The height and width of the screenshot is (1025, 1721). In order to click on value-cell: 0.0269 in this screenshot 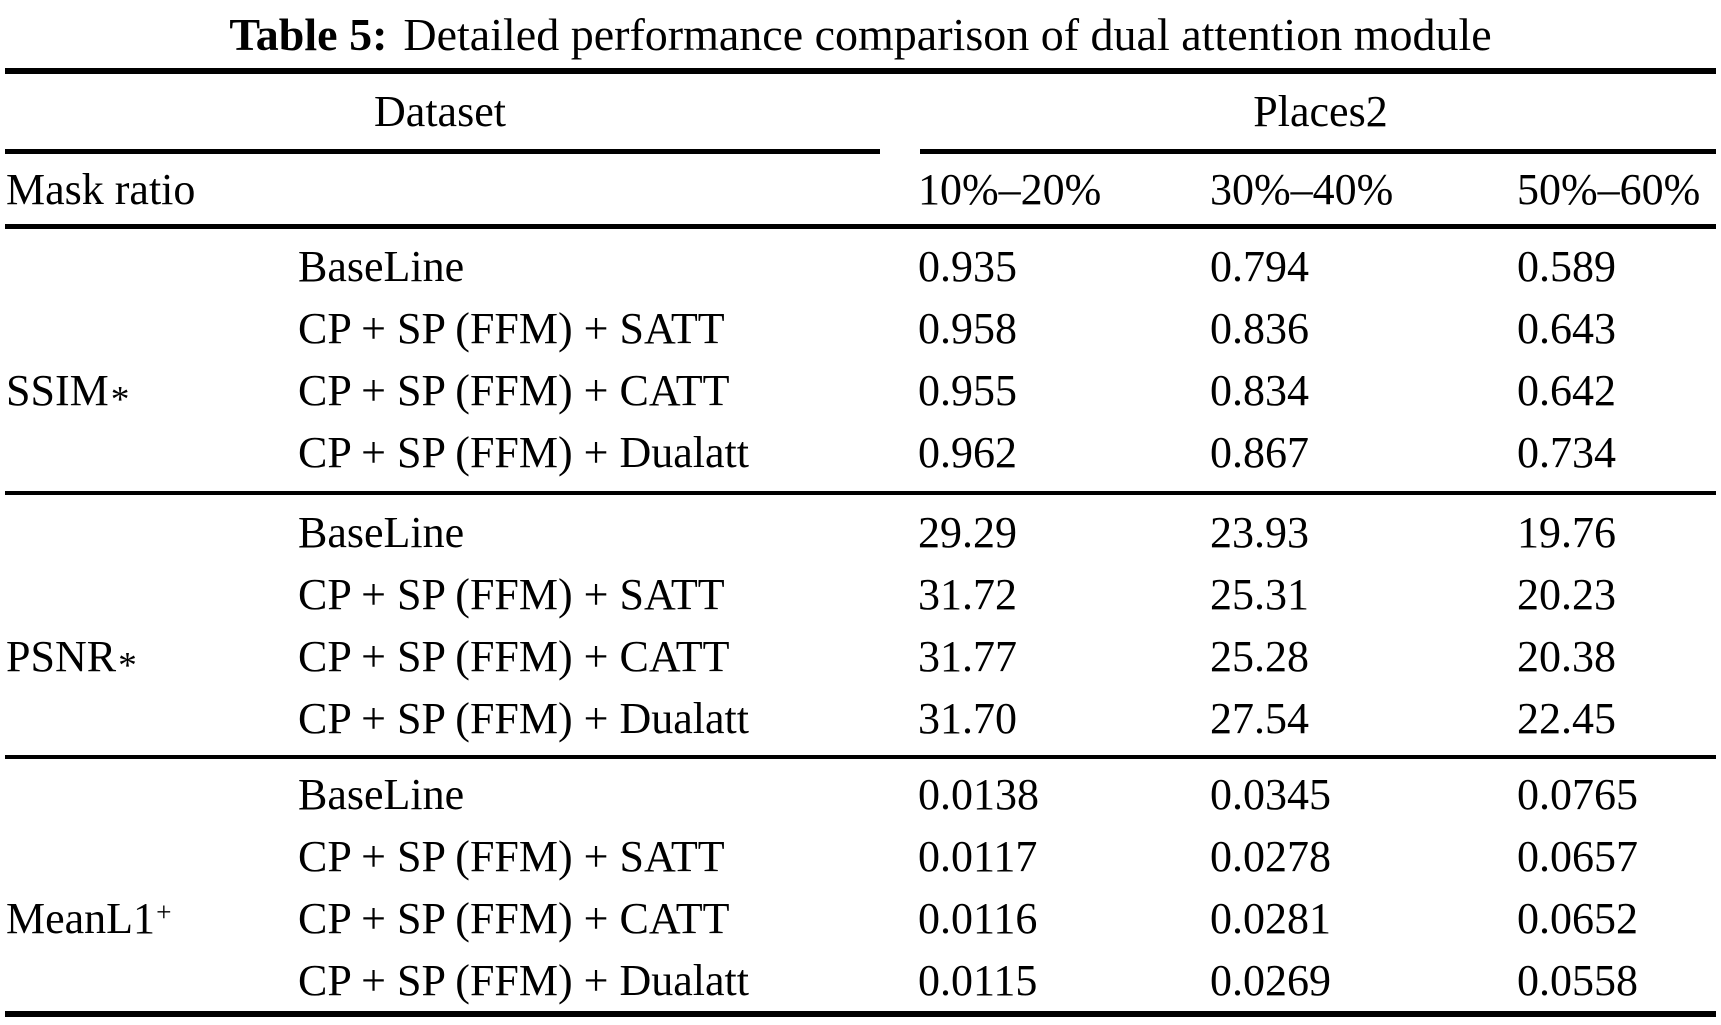, I will do `click(1270, 980)`.